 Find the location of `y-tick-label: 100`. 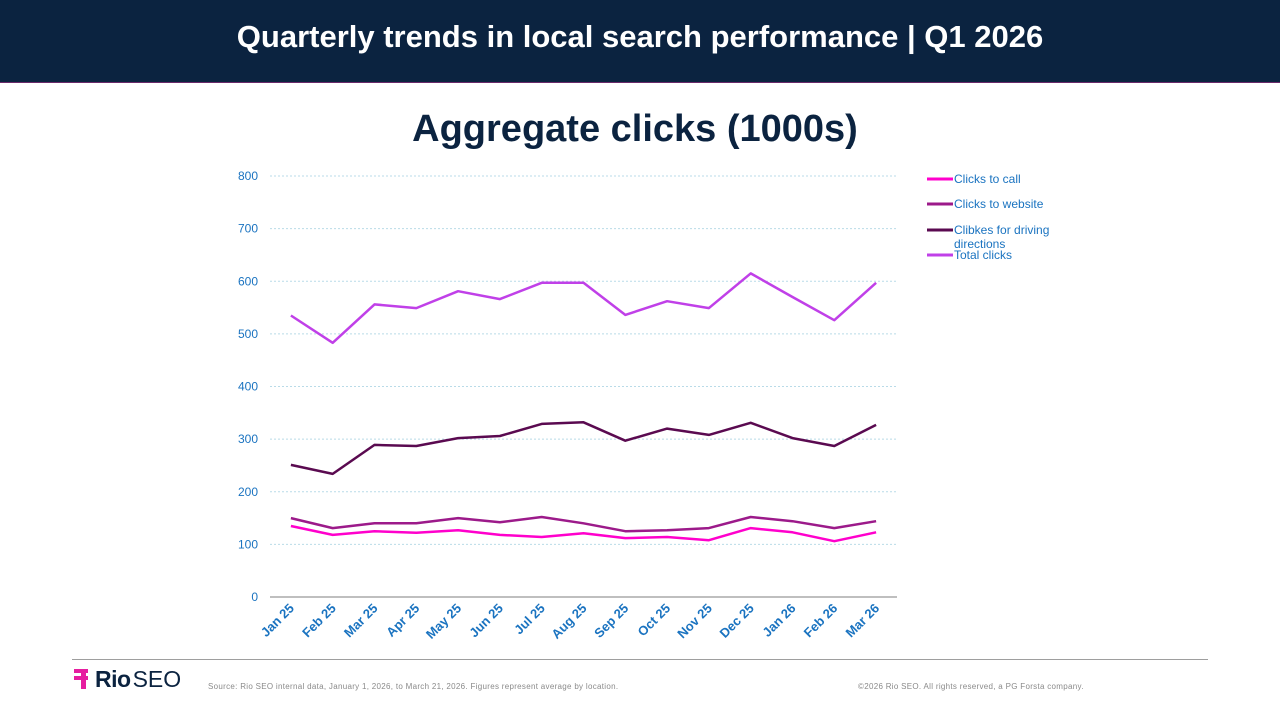

y-tick-label: 100 is located at coordinates (248, 544).